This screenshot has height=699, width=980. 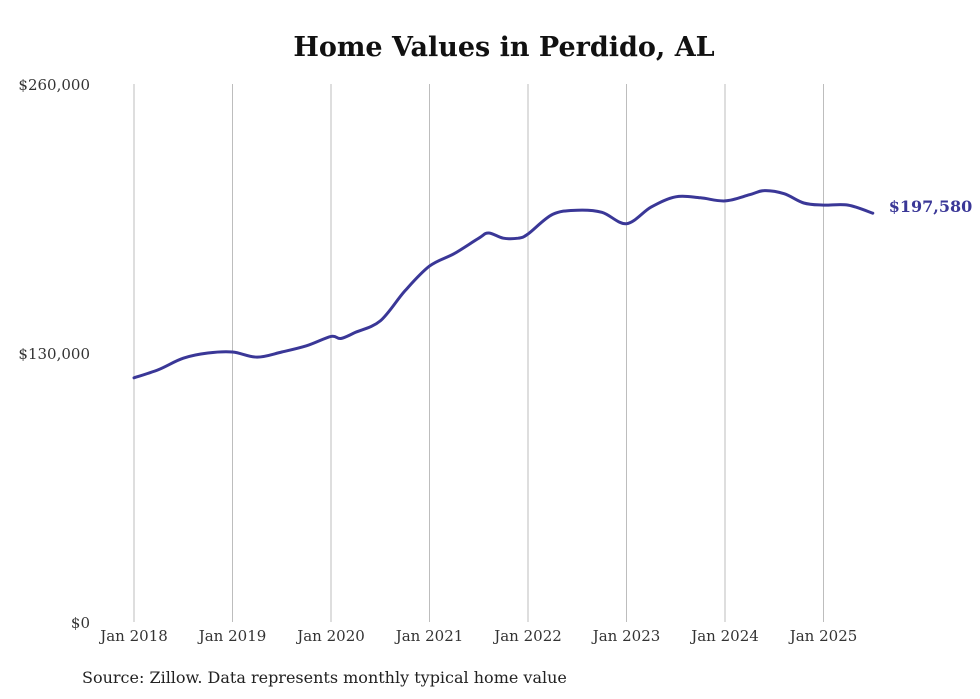 What do you see at coordinates (527, 636) in the screenshot?
I see `x-tick-label: Jan 2022` at bounding box center [527, 636].